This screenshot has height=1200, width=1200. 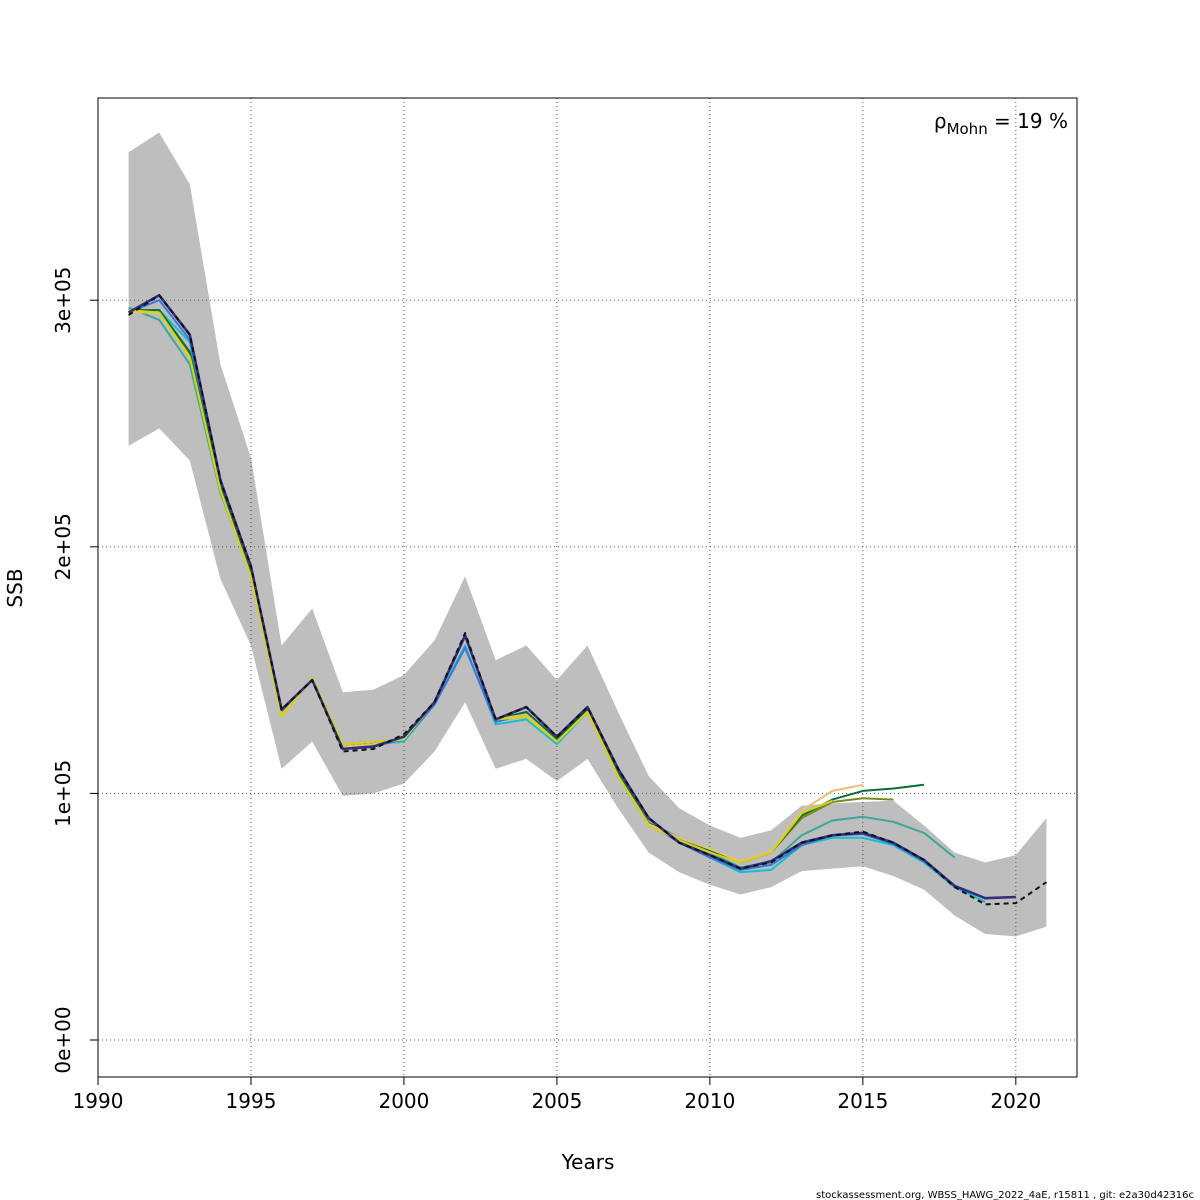 I want to click on x-tick-label: 2020, so click(x=1015, y=1101).